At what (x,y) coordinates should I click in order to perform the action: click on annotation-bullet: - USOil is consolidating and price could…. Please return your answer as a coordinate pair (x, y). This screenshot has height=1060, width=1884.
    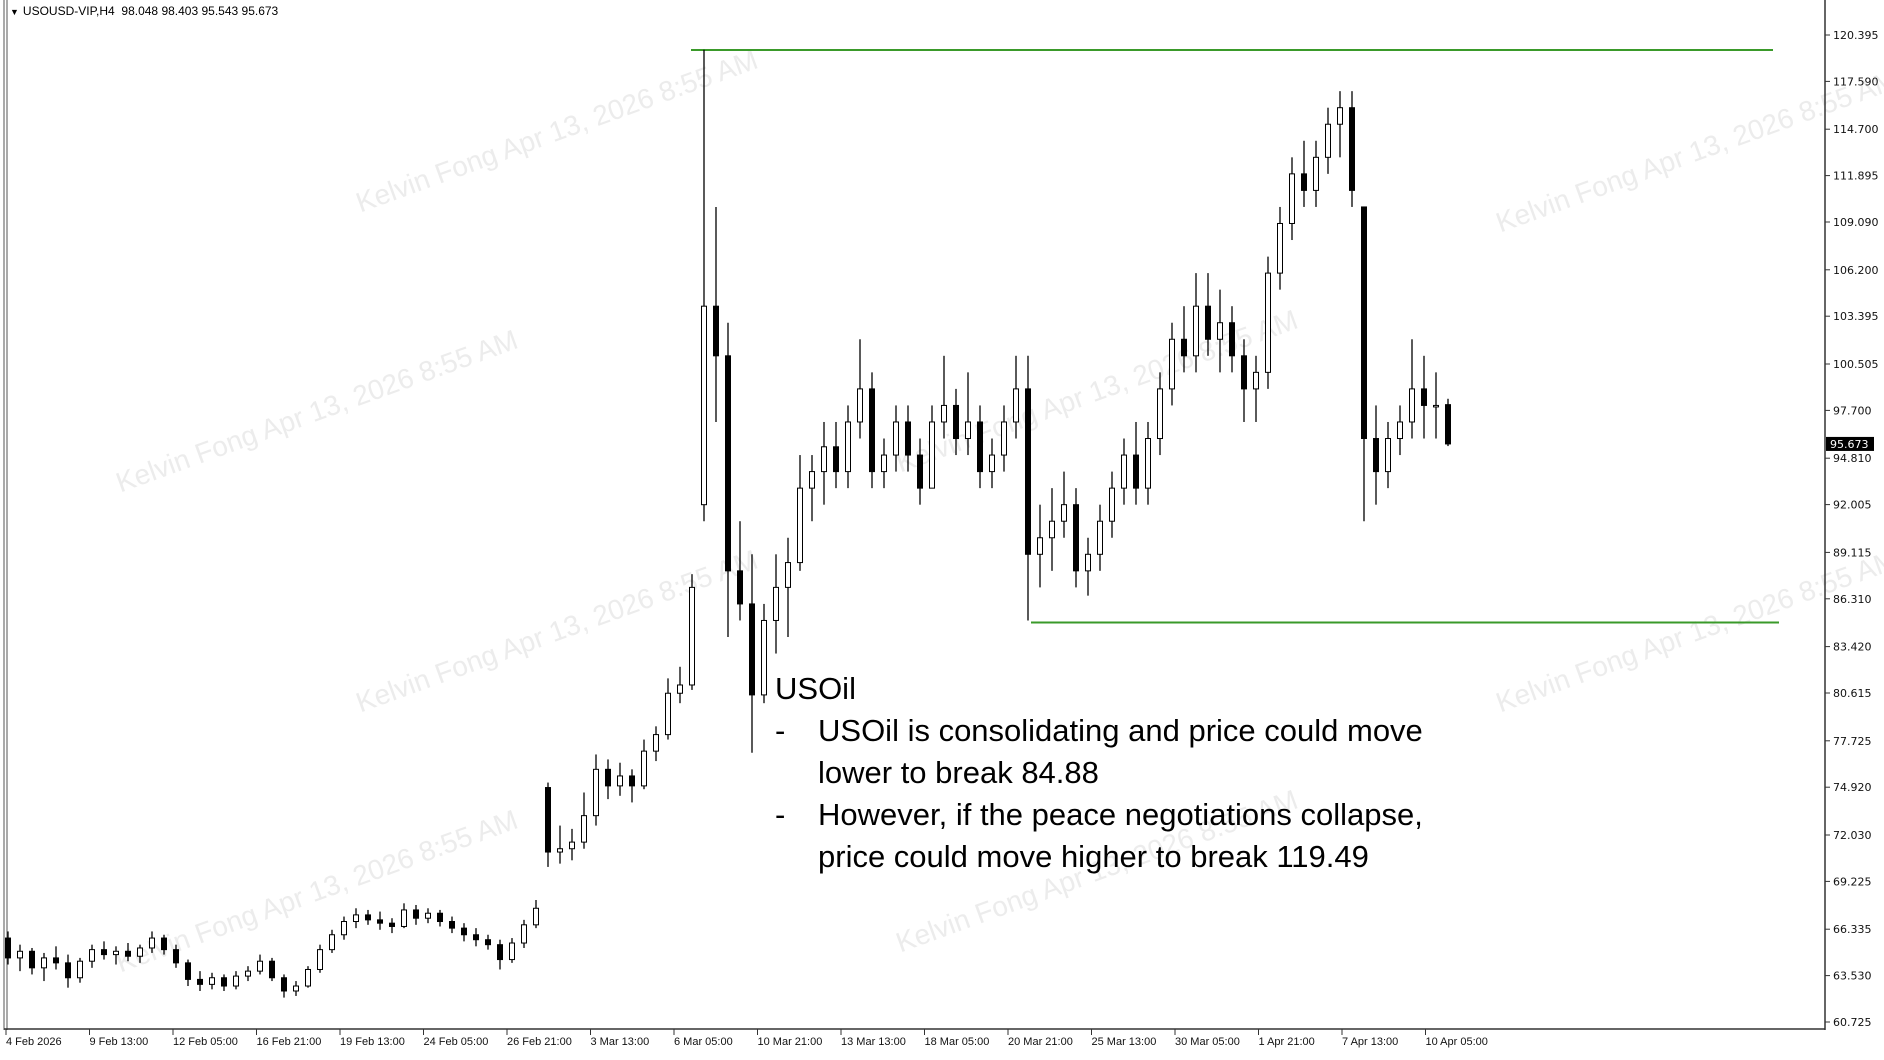
    Looking at the image, I should click on (1099, 752).